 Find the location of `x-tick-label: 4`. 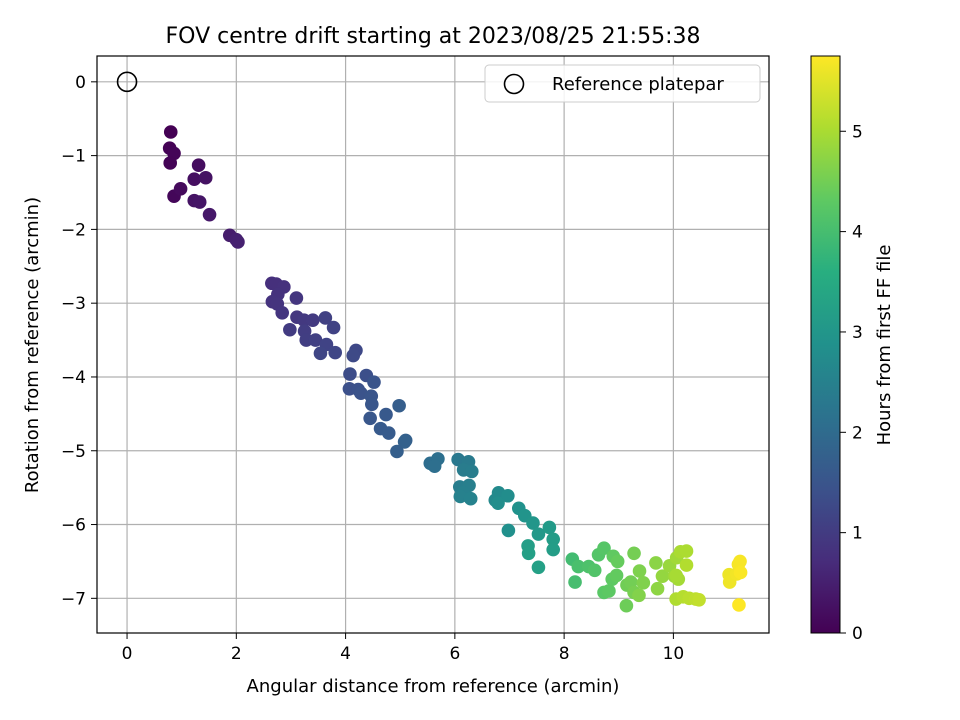

x-tick-label: 4 is located at coordinates (345, 654).